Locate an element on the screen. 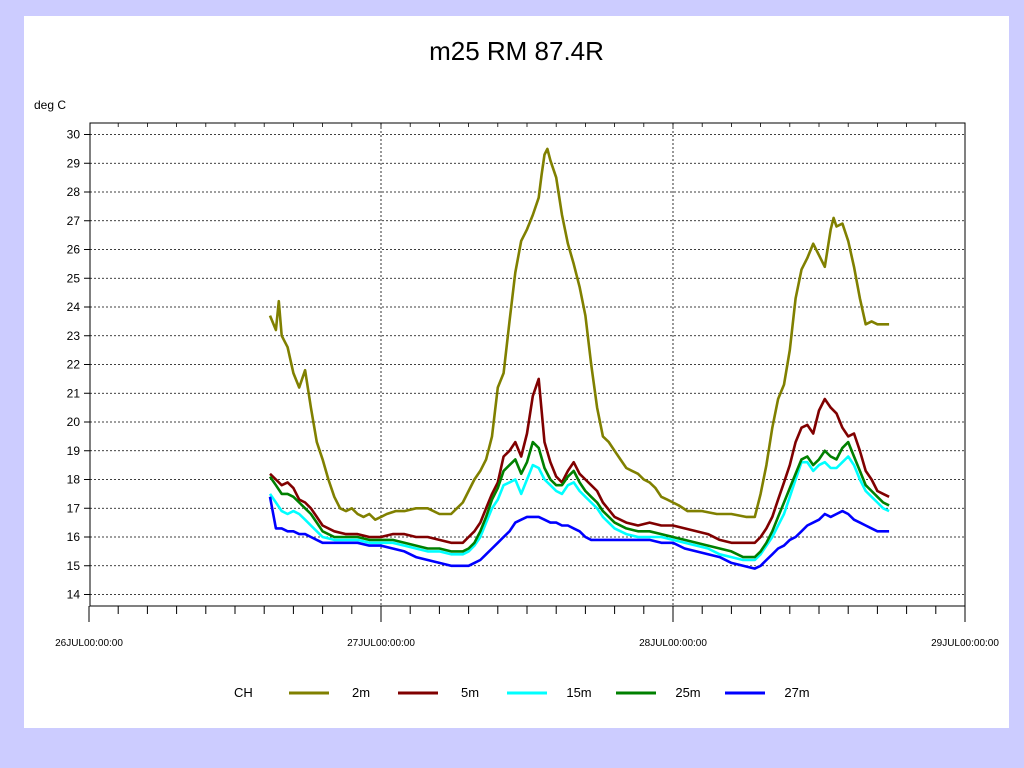 The width and height of the screenshot is (1024, 768). y-tick-label: 25 is located at coordinates (74, 278).